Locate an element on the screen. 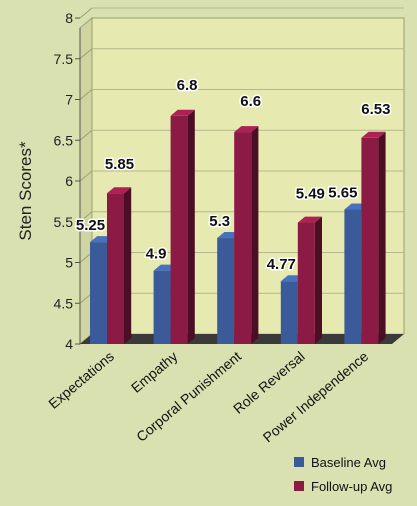  data-label: 5.25 is located at coordinates (90, 225).